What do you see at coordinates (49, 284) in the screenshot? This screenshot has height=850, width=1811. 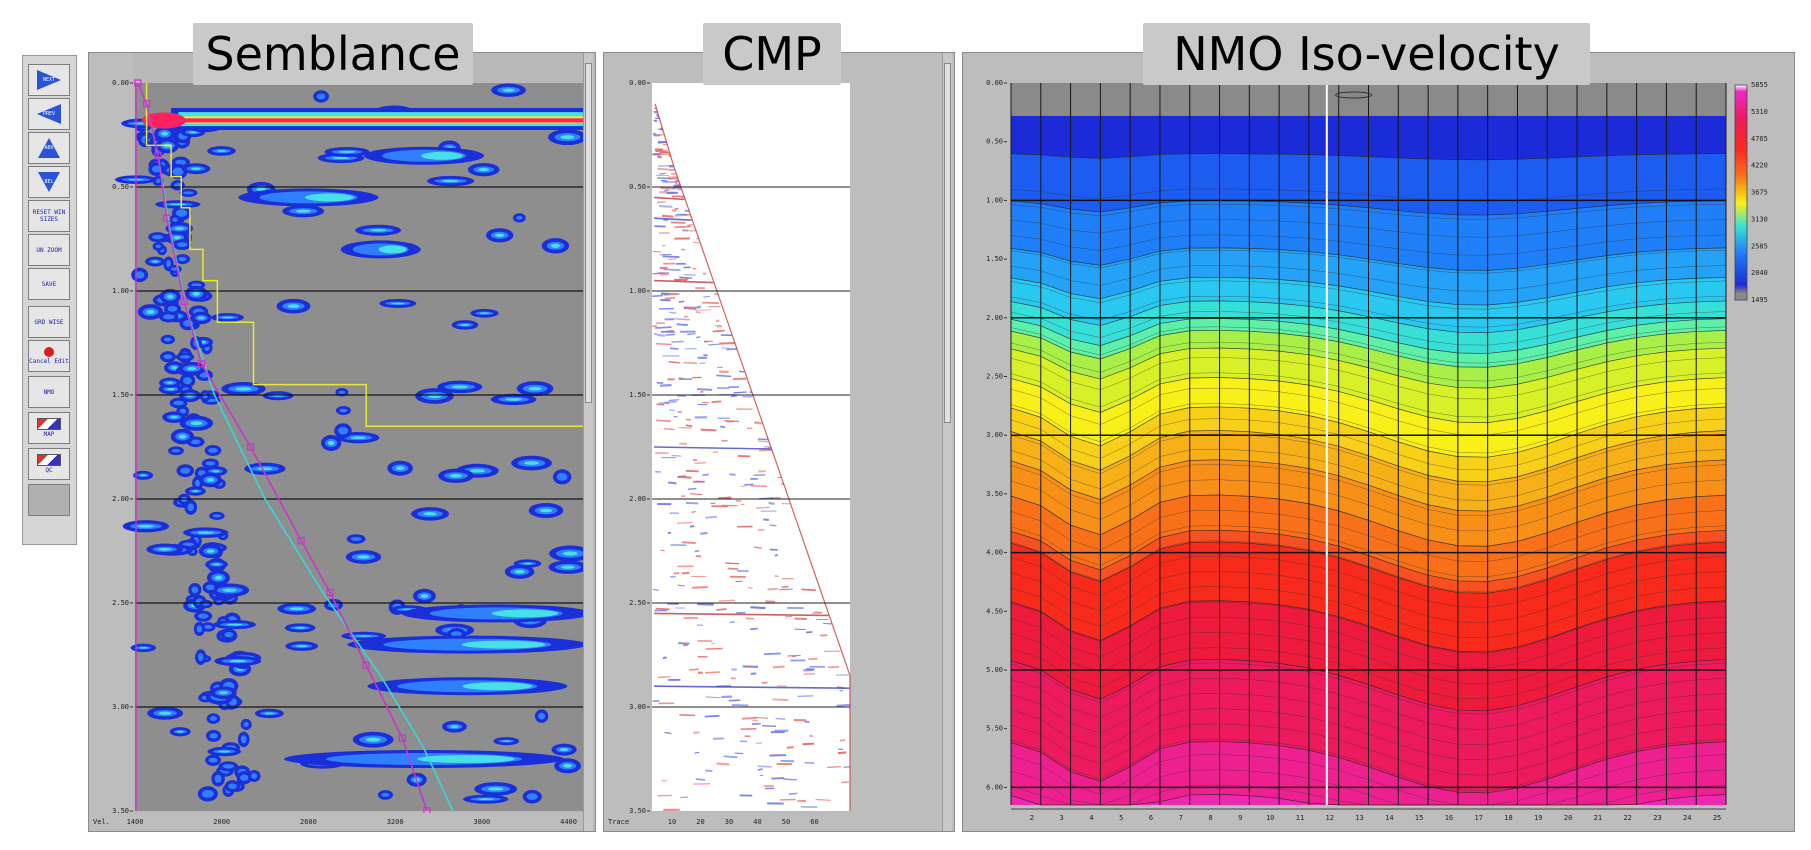 I see `save-button: SAVE` at bounding box center [49, 284].